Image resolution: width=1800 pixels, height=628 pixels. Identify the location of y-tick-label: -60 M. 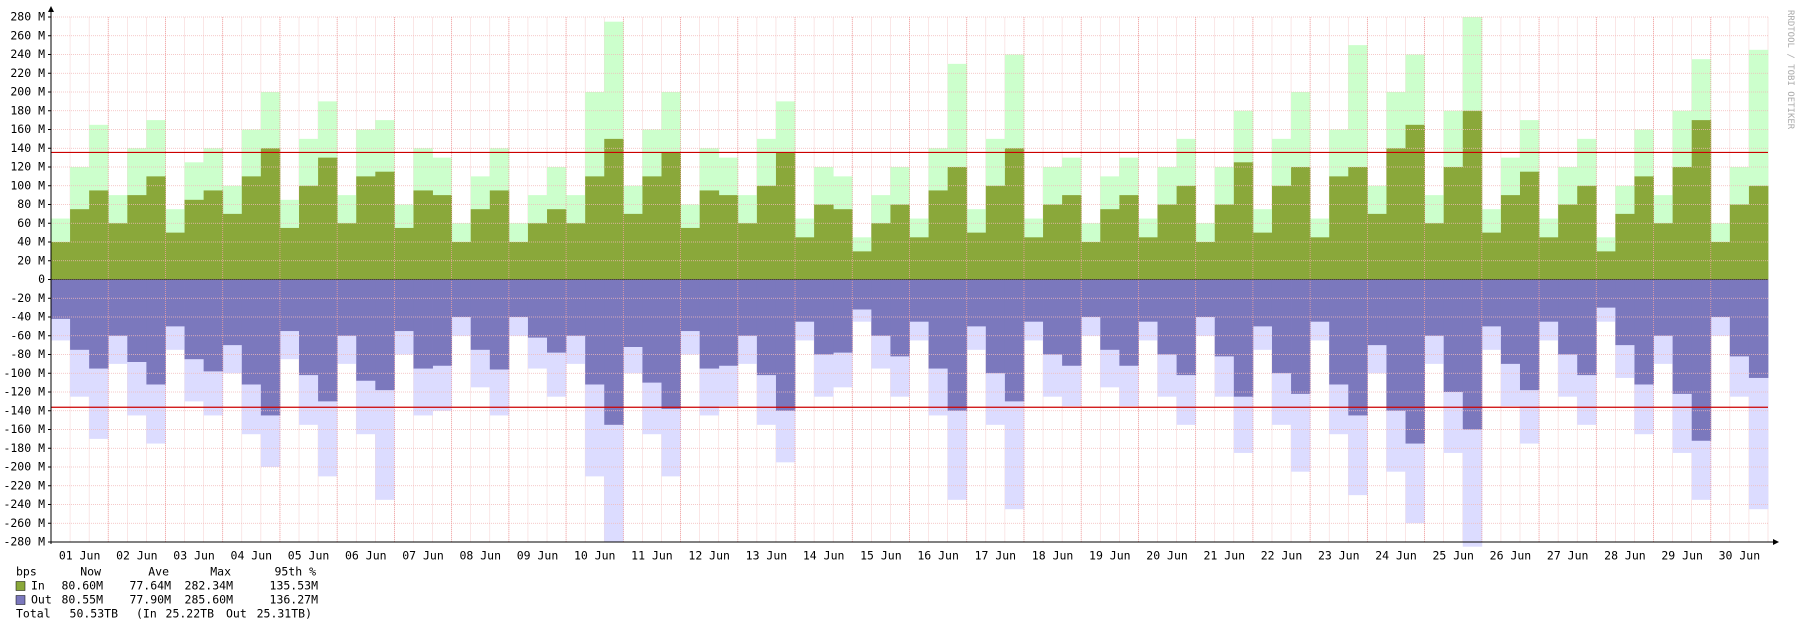
(27, 335).